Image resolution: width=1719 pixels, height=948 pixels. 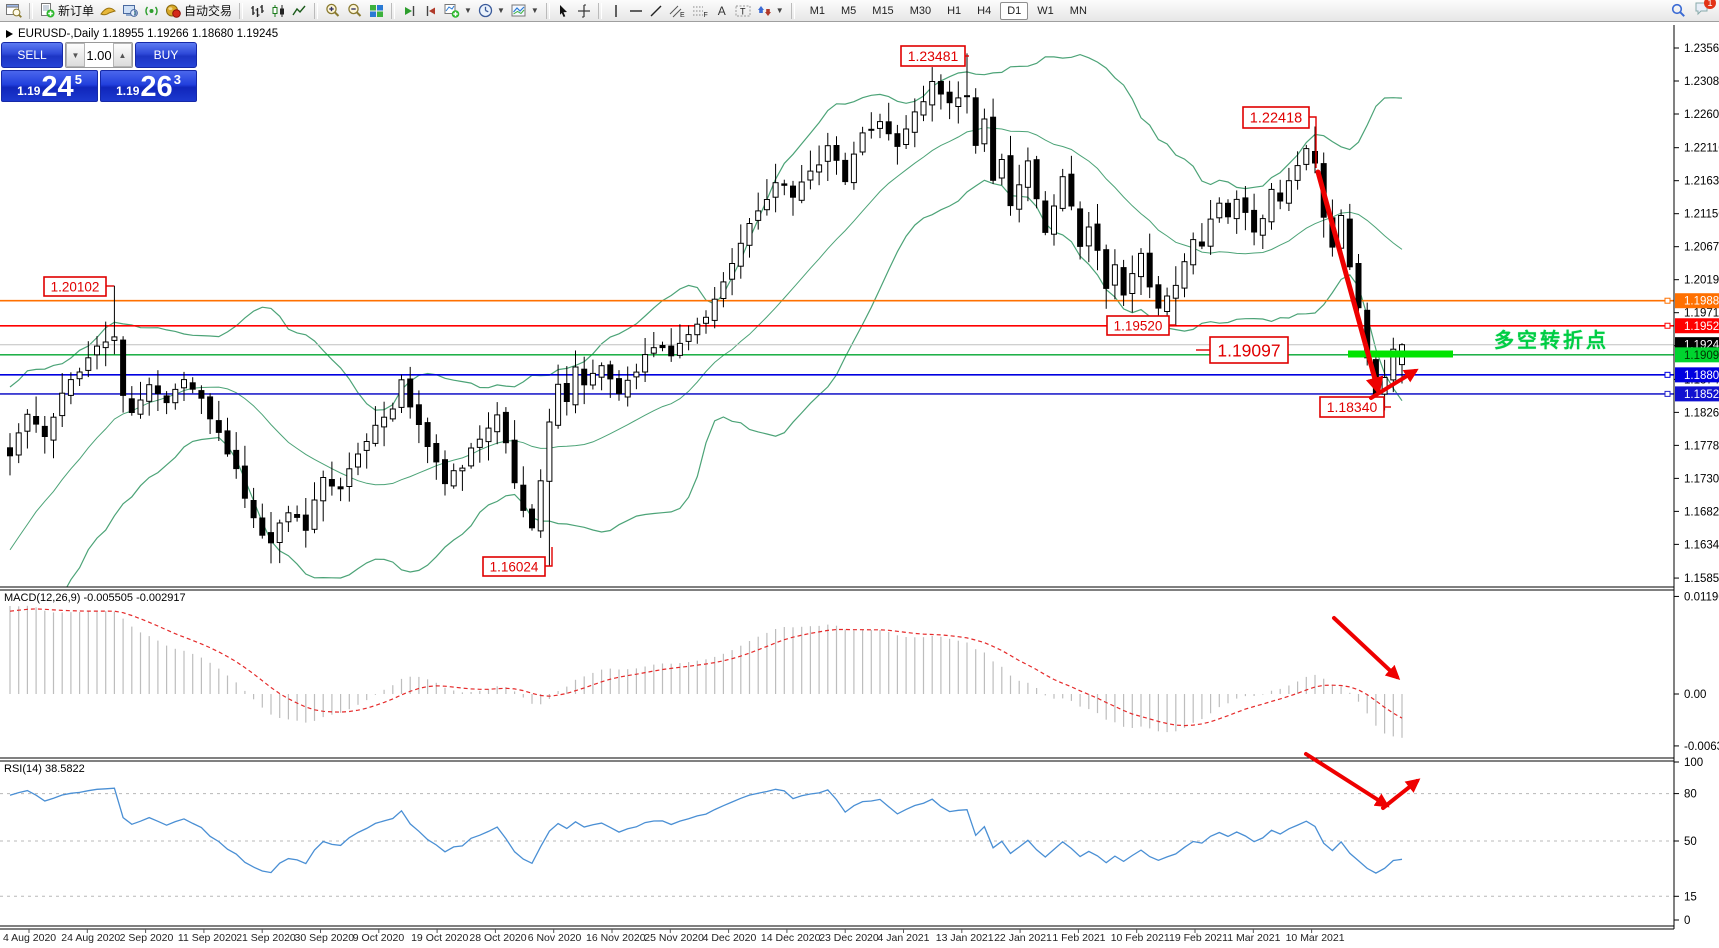 What do you see at coordinates (1697, 326) in the screenshot?
I see `price-label-bg` at bounding box center [1697, 326].